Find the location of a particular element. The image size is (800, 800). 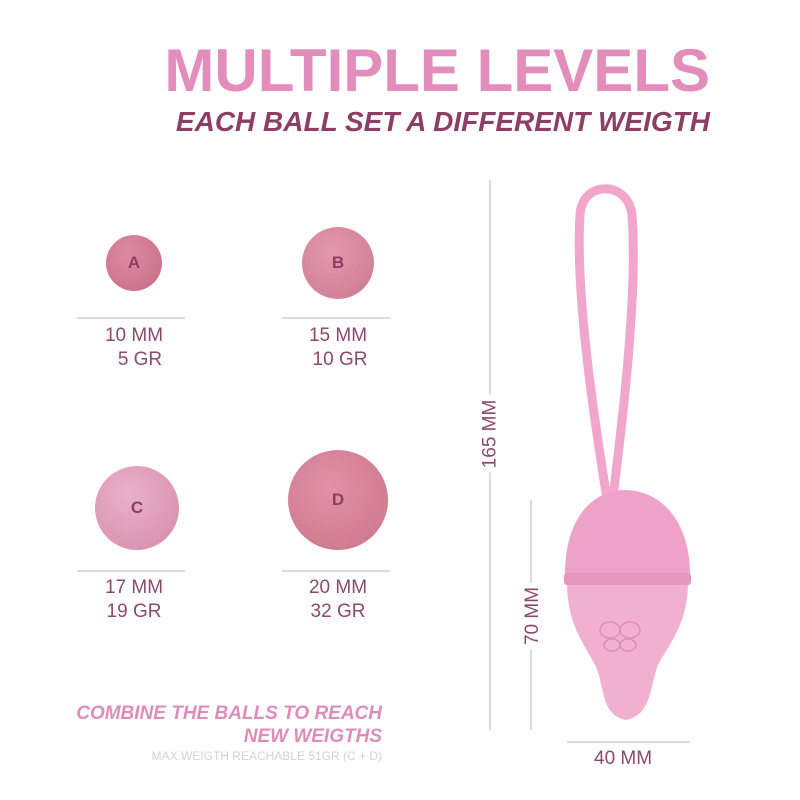

ball-d-measure-line is located at coordinates (336, 571).